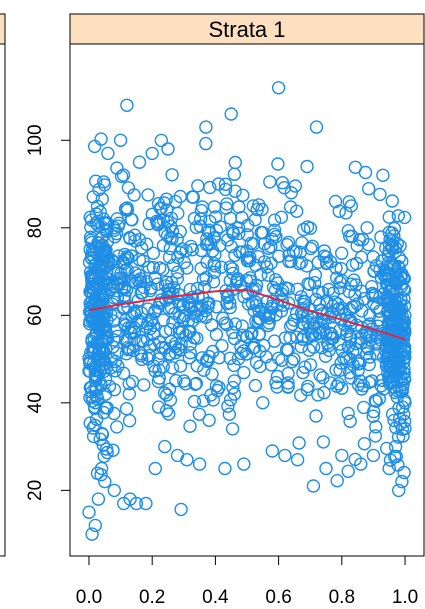 This screenshot has height=609, width=425. What do you see at coordinates (278, 597) in the screenshot?
I see `x-tick-label: 0.6` at bounding box center [278, 597].